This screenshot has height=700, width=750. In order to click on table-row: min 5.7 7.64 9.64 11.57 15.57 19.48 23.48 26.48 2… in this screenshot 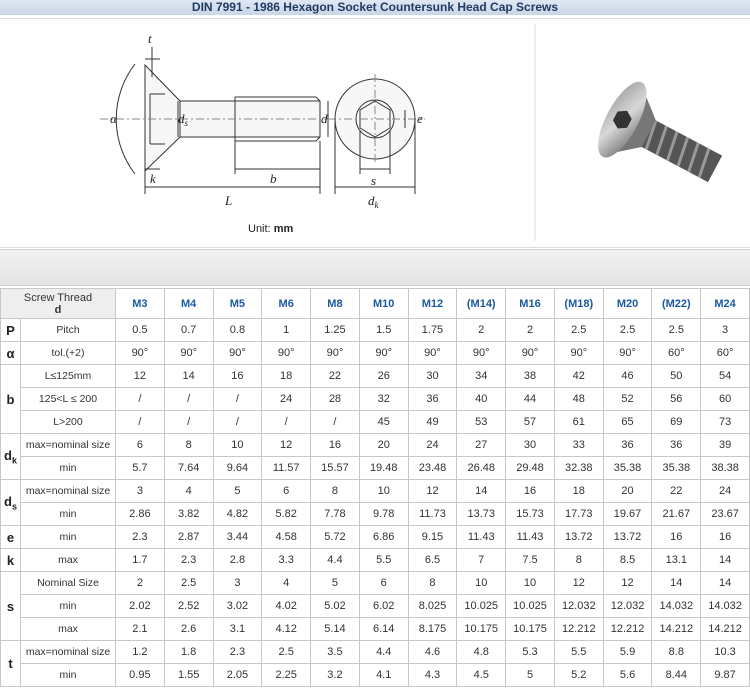, I will do `click(375, 468)`.